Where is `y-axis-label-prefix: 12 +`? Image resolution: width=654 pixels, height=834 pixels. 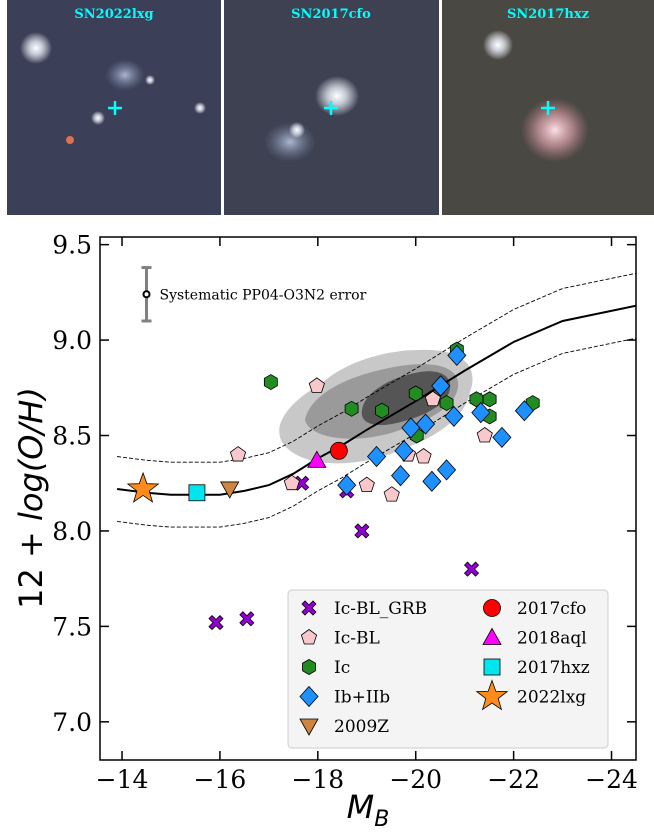 y-axis-label-prefix: 12 + is located at coordinates (31, 565).